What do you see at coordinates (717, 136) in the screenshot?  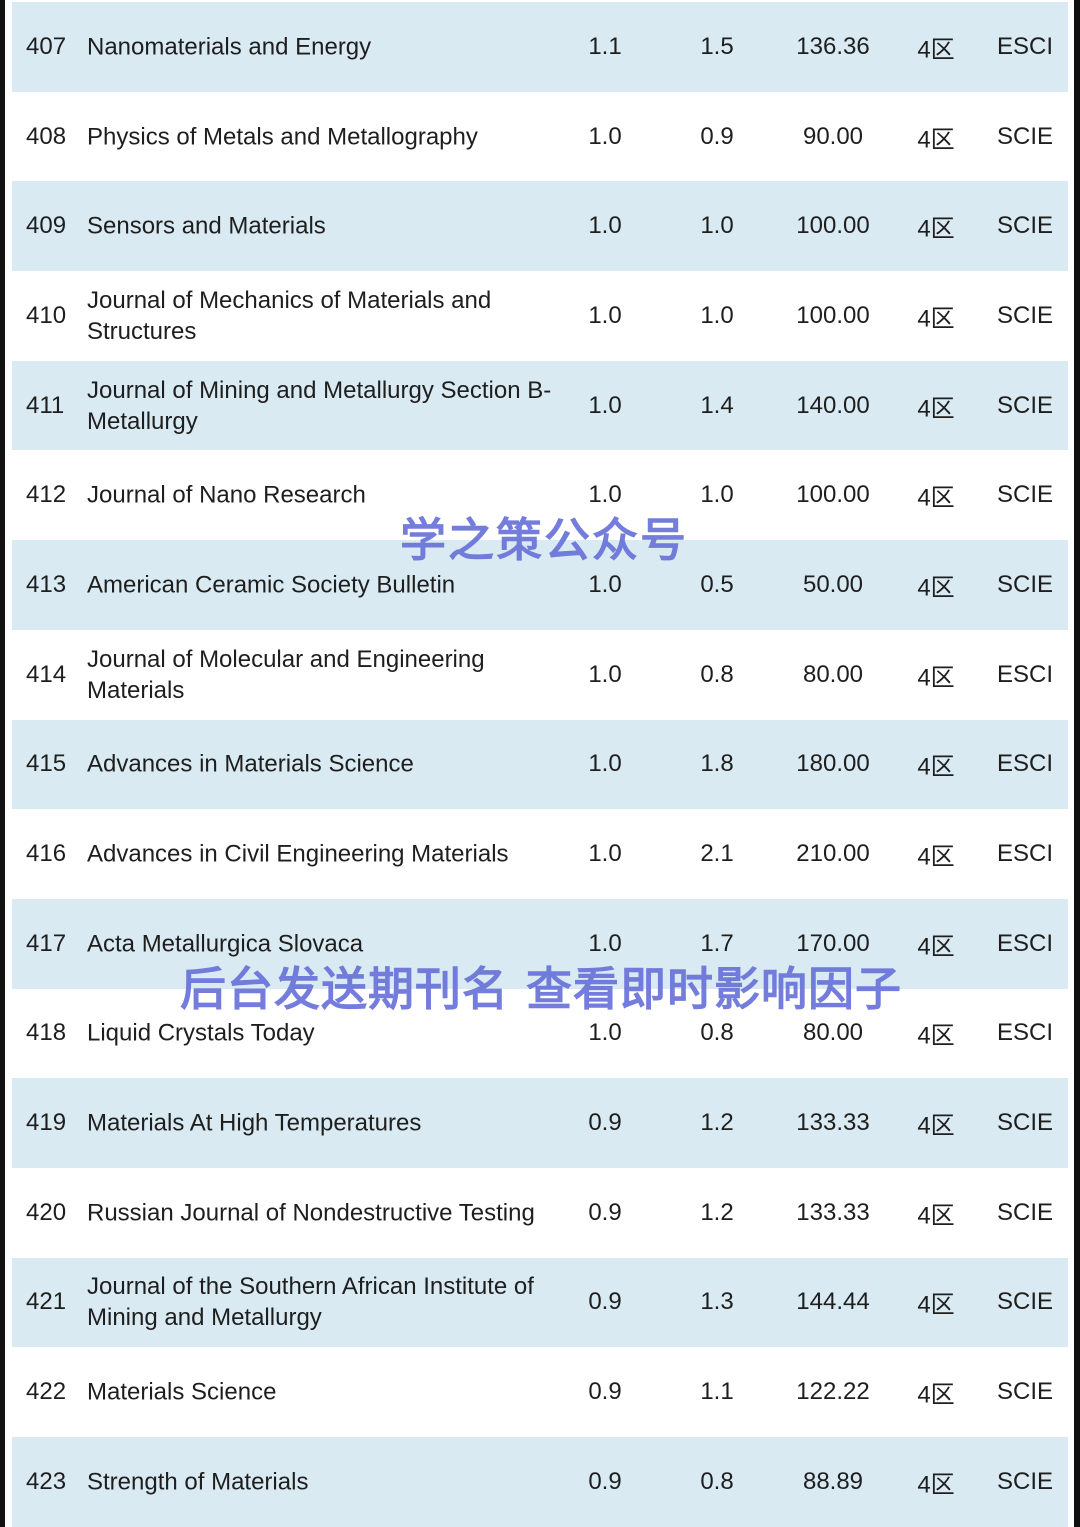 I see `metric-2: 0.9` at bounding box center [717, 136].